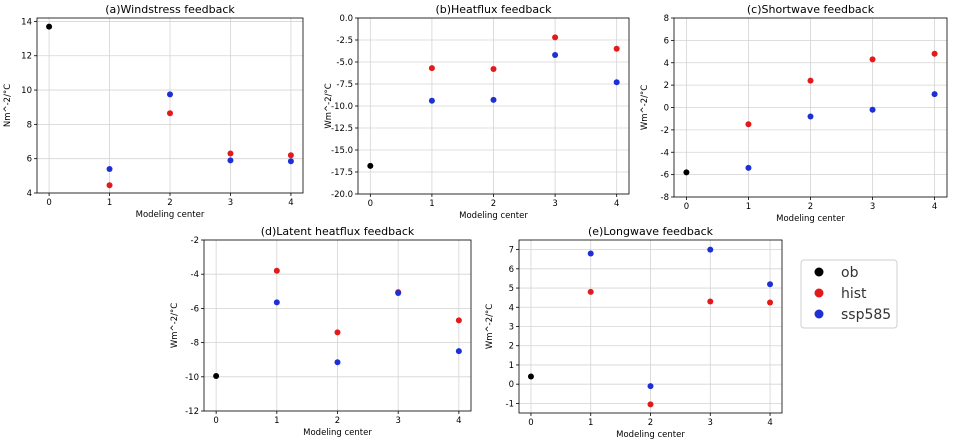  What do you see at coordinates (511, 366) in the screenshot?
I see `y-tick-label: 1` at bounding box center [511, 366].